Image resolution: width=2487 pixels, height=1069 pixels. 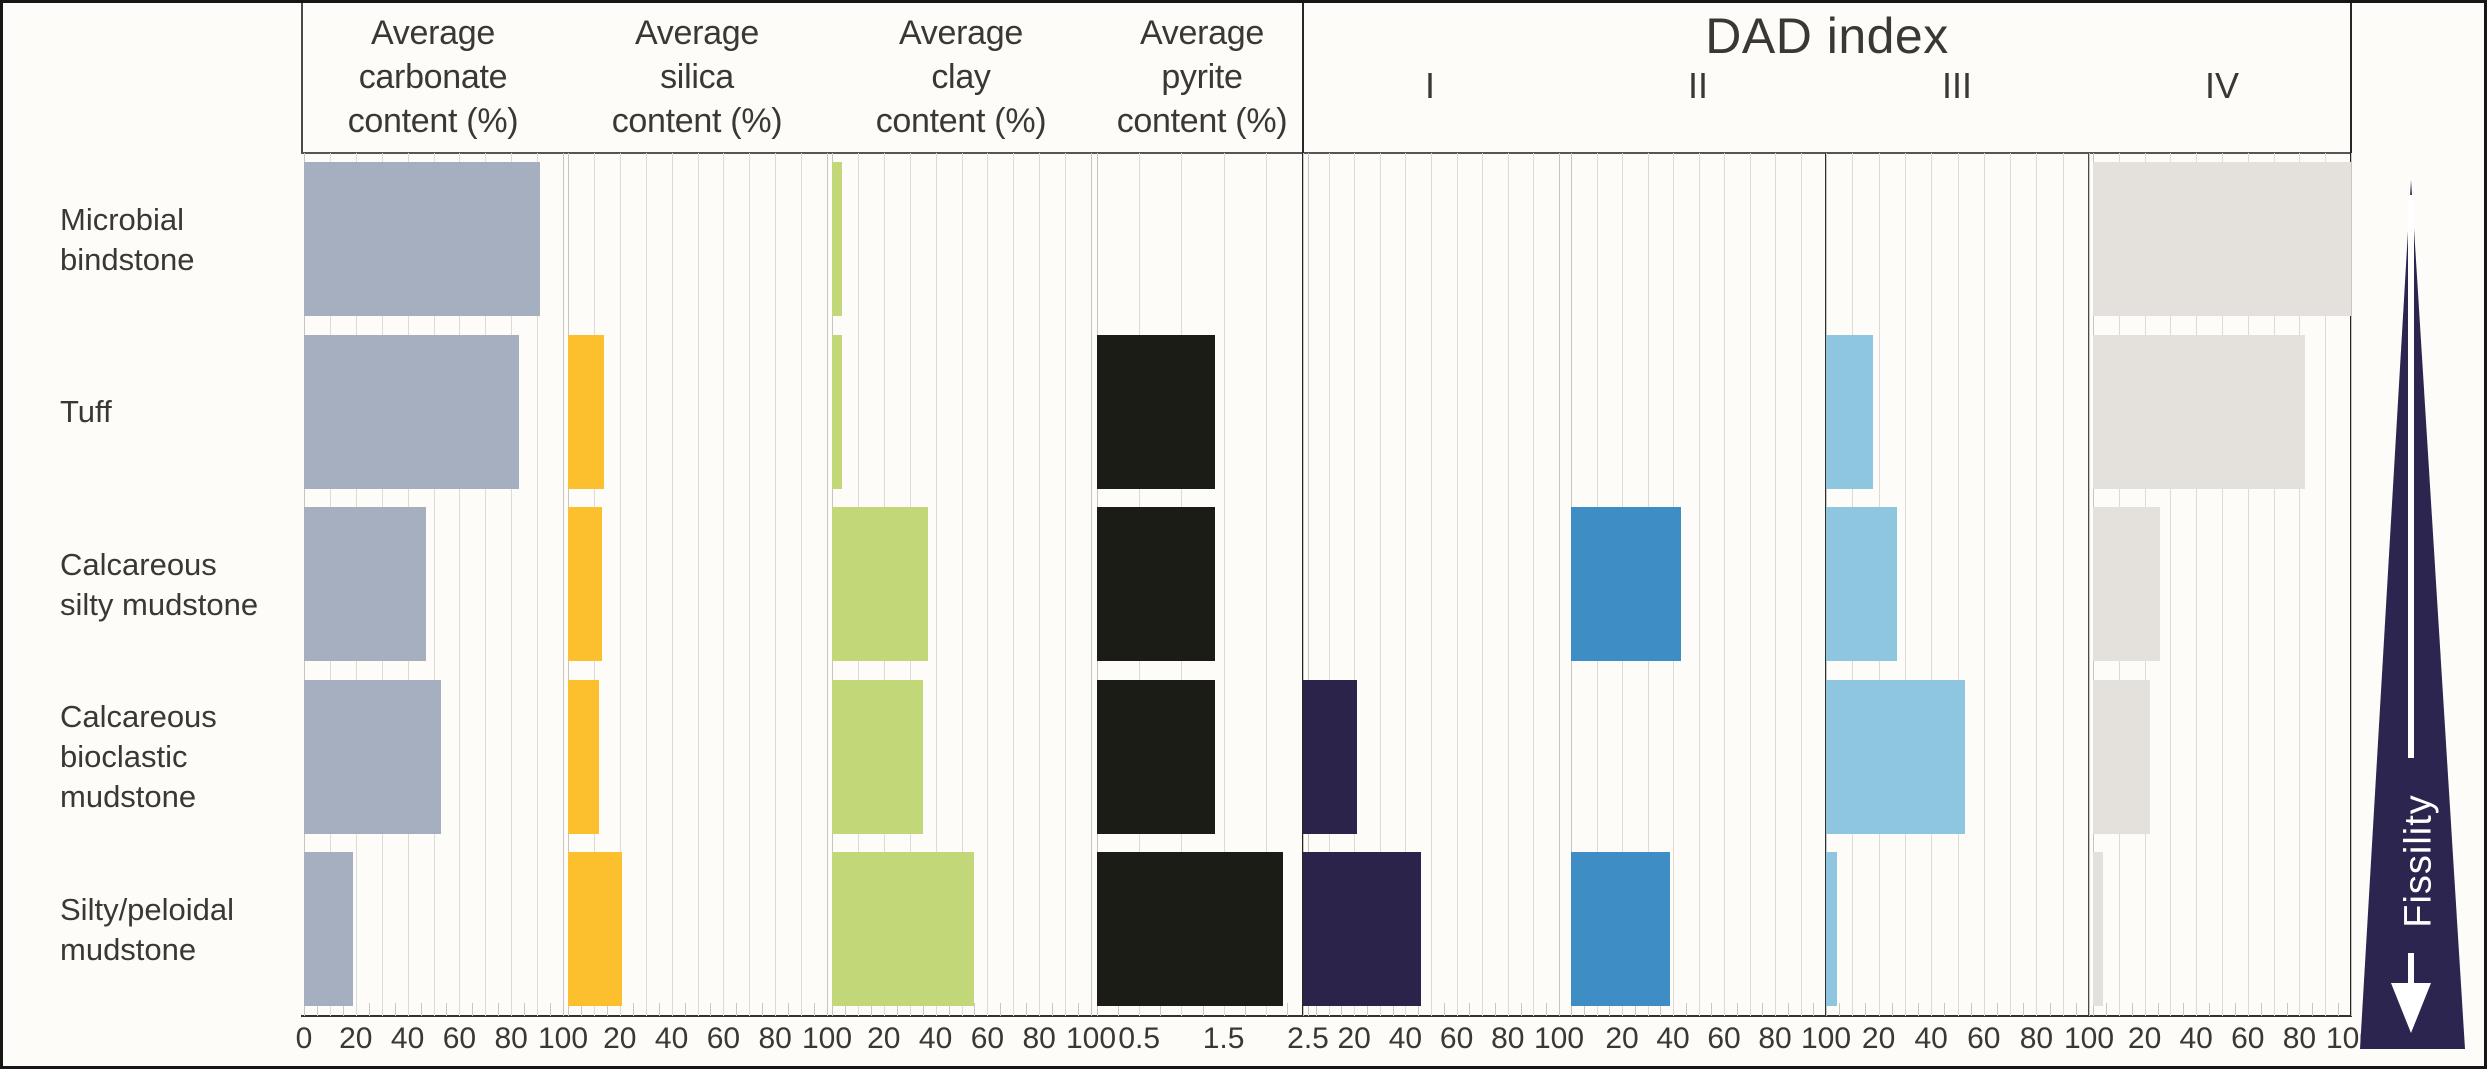 What do you see at coordinates (1931, 1038) in the screenshot?
I see `axis-tick-dad3-40: 40` at bounding box center [1931, 1038].